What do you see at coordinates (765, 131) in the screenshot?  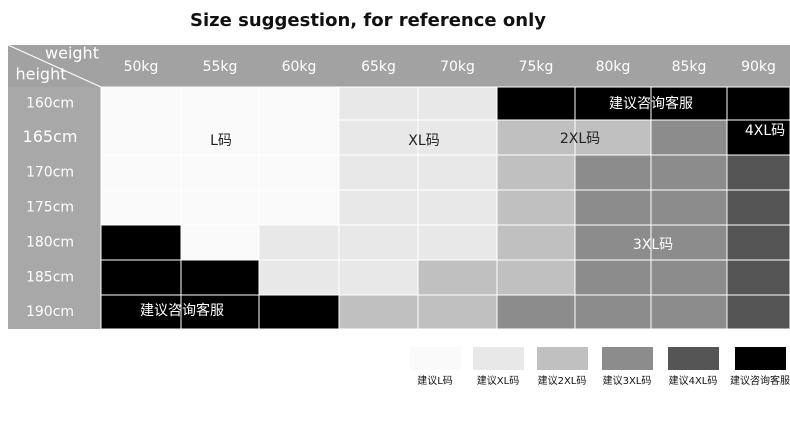 I see `region-label: 4XL码` at bounding box center [765, 131].